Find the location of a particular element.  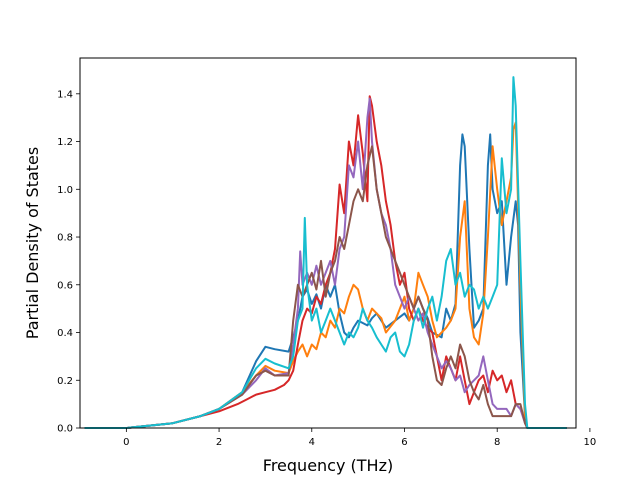

y-tick-label: 1.0 is located at coordinates (65, 190).